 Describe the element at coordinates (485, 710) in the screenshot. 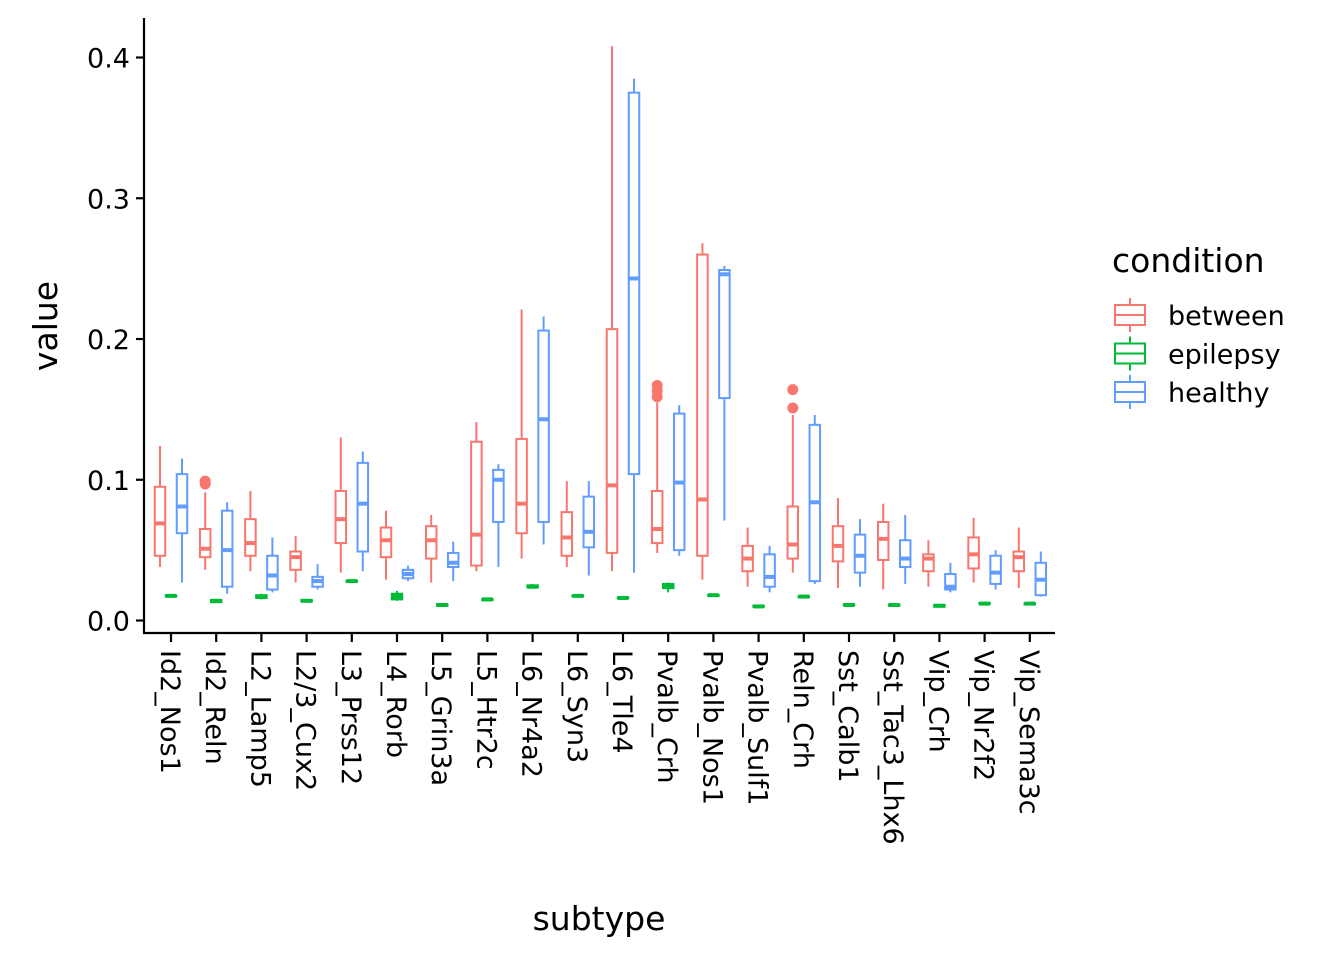

I see `x-tick-label: L5_Htr2c` at that location.